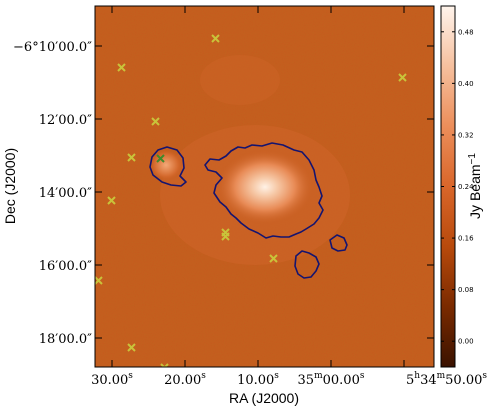 This screenshot has width=491, height=409. What do you see at coordinates (52, 47) in the screenshot?
I see `y-tick-label-1: −6°10′00.0″` at bounding box center [52, 47].